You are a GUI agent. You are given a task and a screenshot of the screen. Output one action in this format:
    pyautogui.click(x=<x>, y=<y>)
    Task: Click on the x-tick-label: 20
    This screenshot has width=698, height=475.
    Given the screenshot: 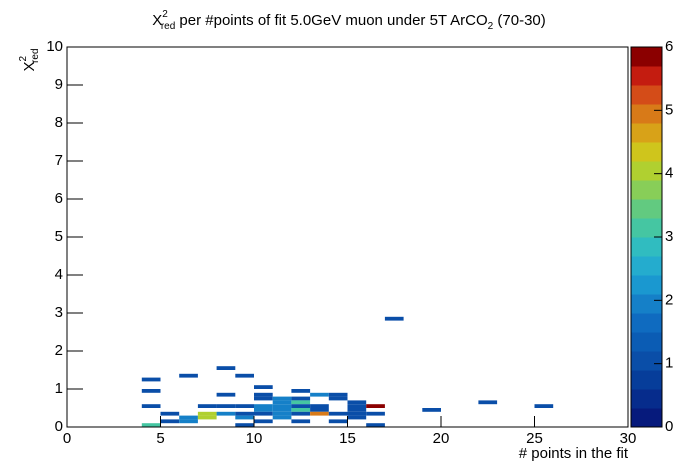 What is the action you would take?
    pyautogui.click(x=441, y=438)
    